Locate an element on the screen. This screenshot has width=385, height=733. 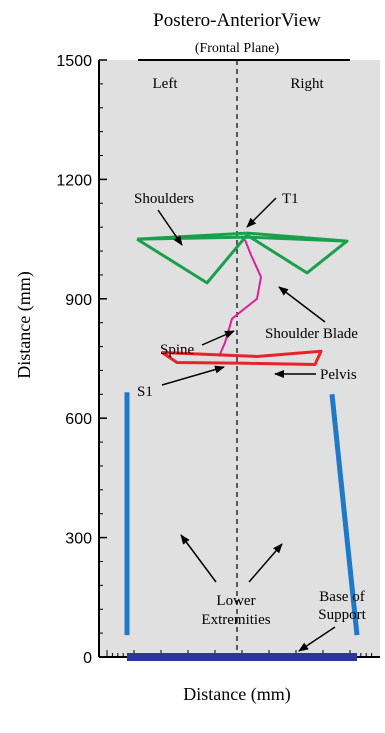
y-tick-label: 300 is located at coordinates (78, 539).